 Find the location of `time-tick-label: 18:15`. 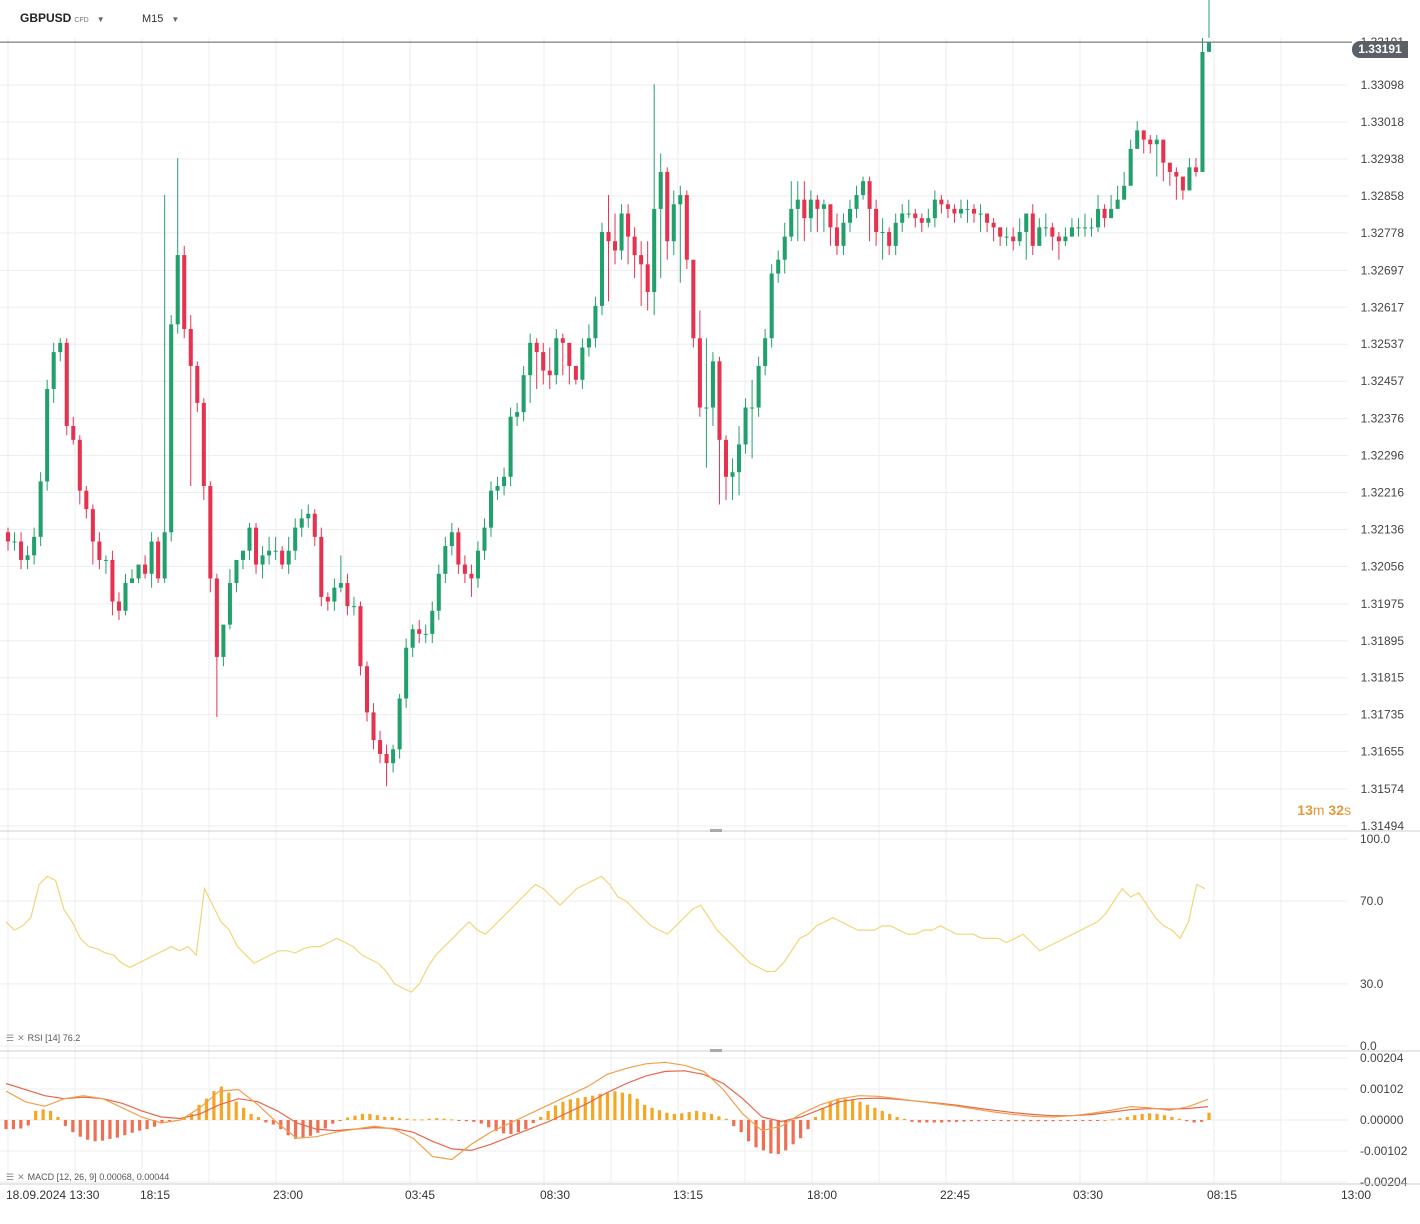

time-tick-label: 18:15 is located at coordinates (155, 1195).